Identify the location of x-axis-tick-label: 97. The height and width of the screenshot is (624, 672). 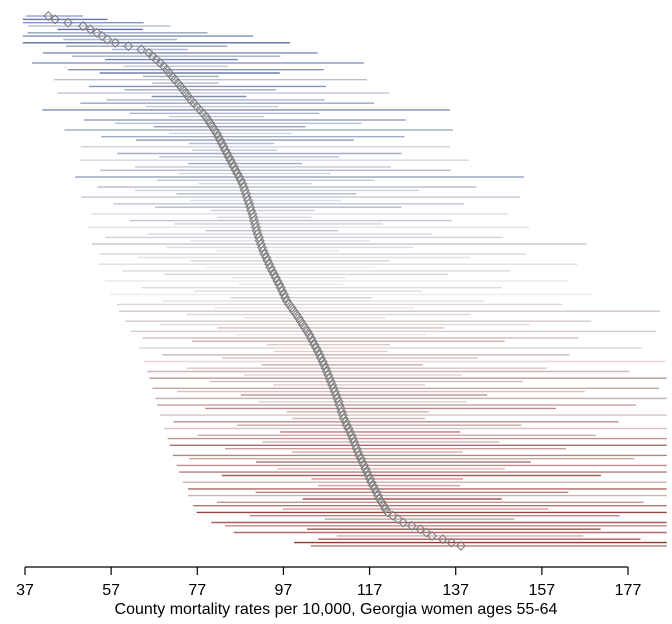
(284, 590).